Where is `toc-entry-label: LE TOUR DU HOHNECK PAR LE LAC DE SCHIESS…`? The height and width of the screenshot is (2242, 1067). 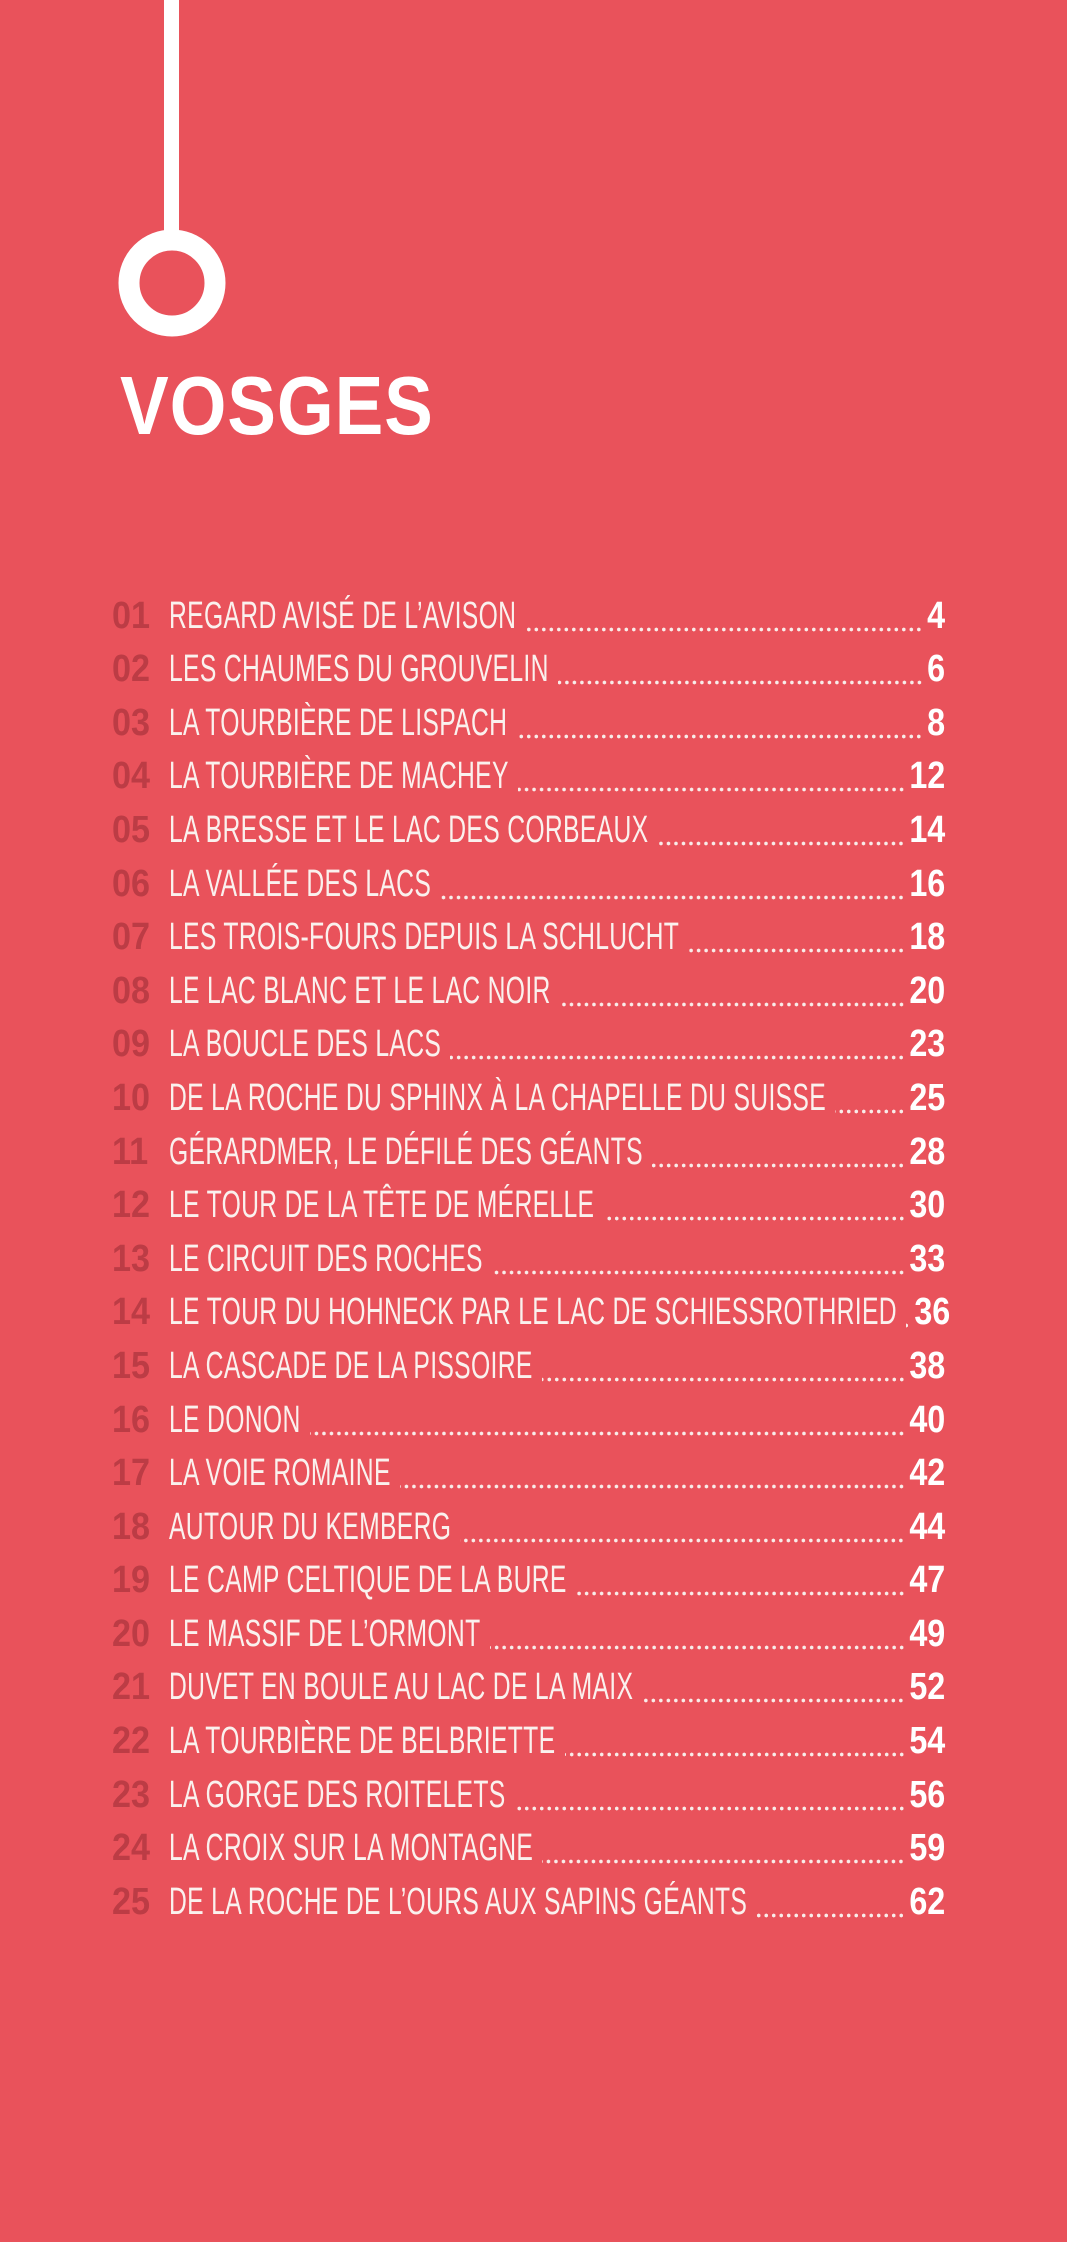 toc-entry-label: LE TOUR DU HOHNECK PAR LE LAC DE SCHIESS… is located at coordinates (533, 1312).